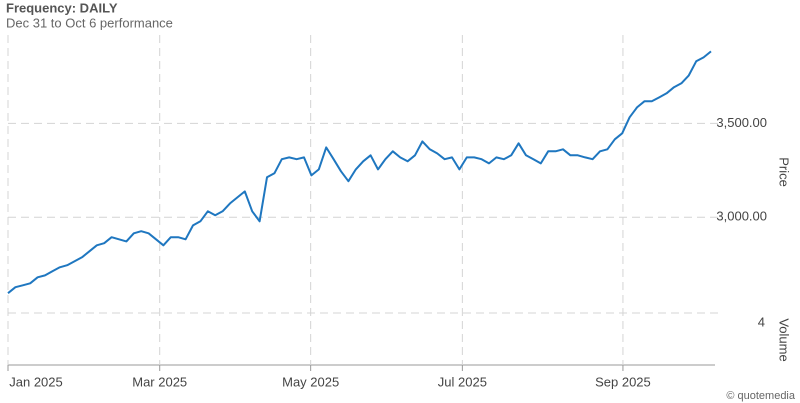 The height and width of the screenshot is (403, 800). What do you see at coordinates (761, 396) in the screenshot?
I see `credit: © quotemedia` at bounding box center [761, 396].